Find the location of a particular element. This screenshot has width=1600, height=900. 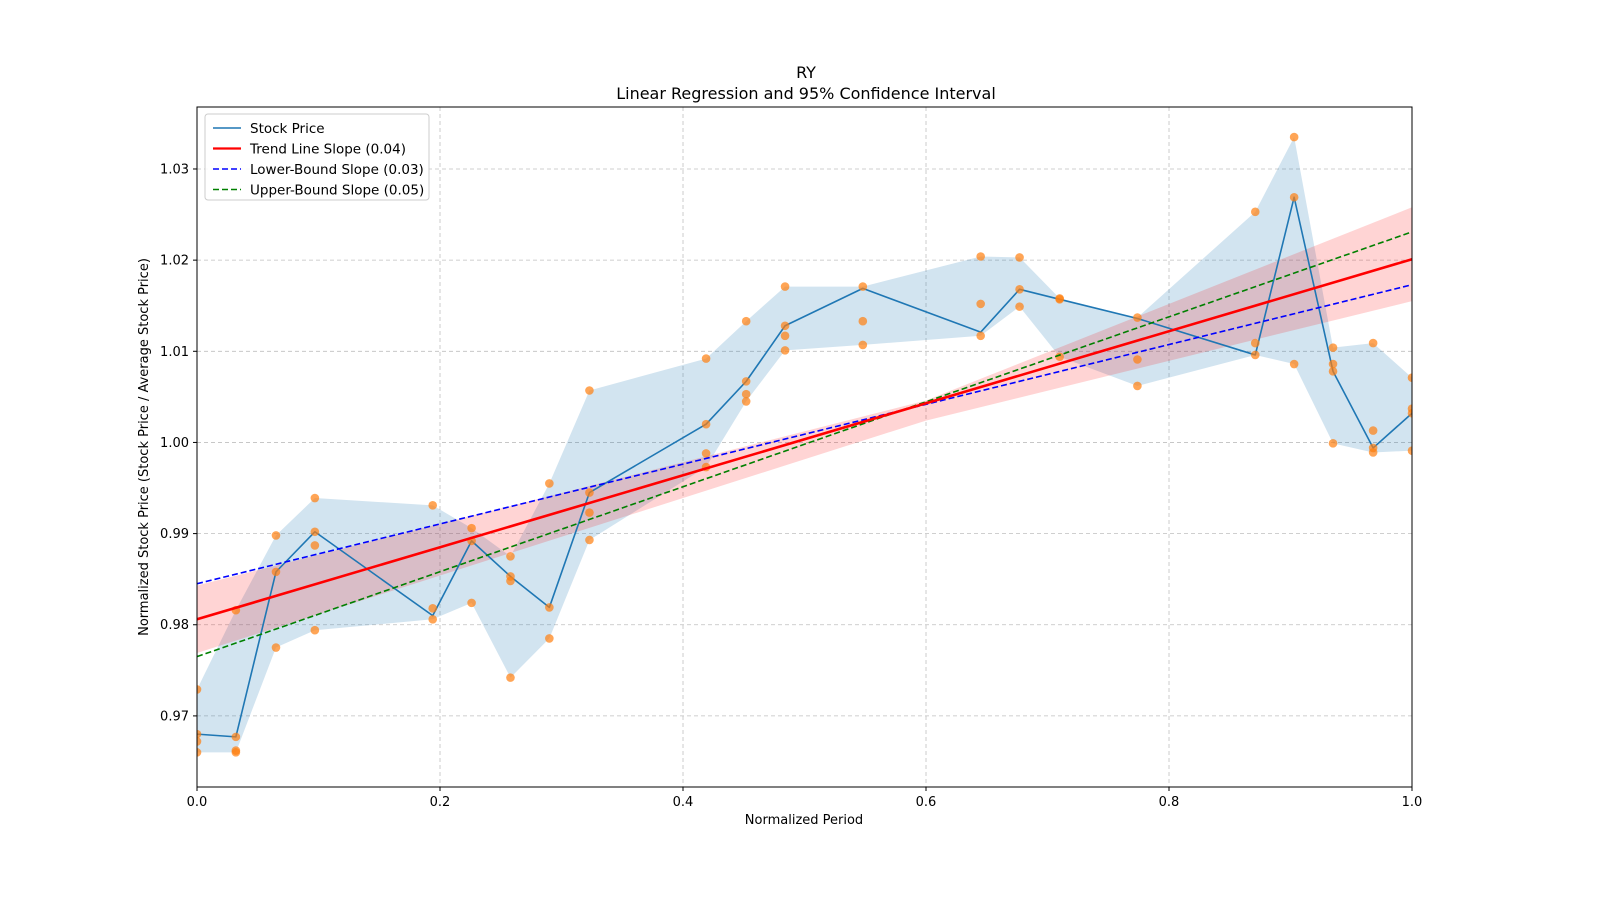

x-tick-label: 0.6 is located at coordinates (926, 802).